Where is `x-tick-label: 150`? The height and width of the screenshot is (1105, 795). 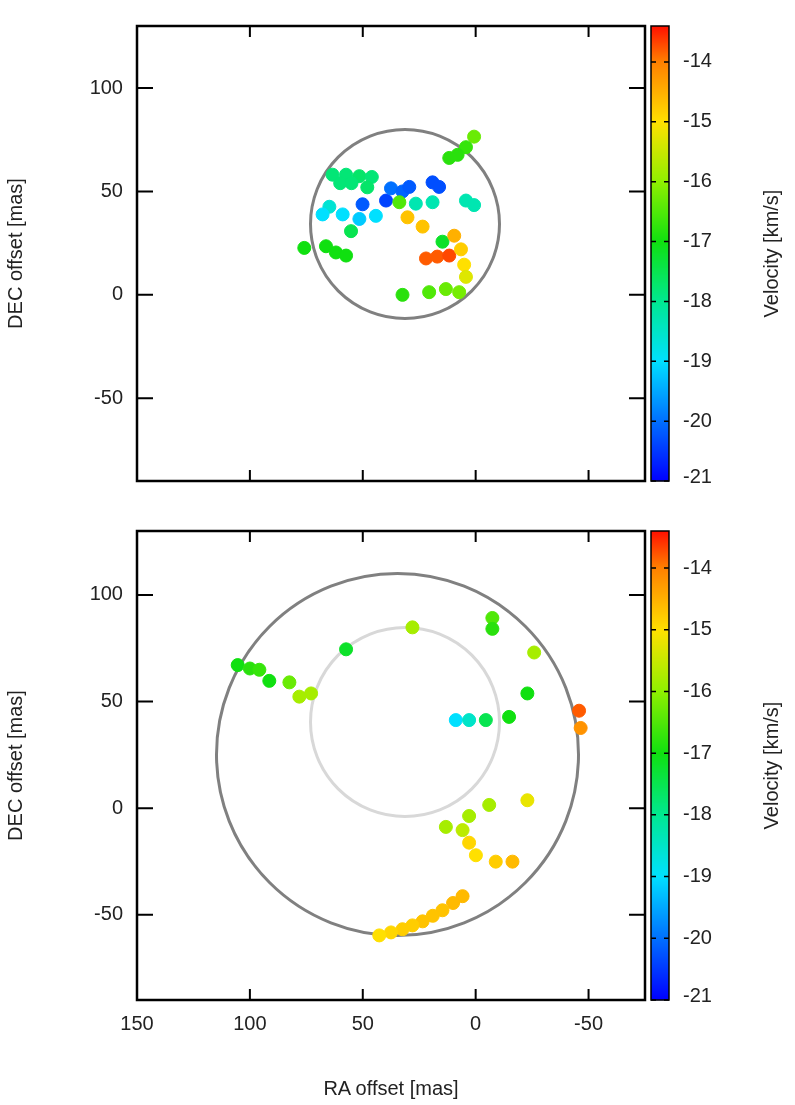 x-tick-label: 150 is located at coordinates (137, 1022).